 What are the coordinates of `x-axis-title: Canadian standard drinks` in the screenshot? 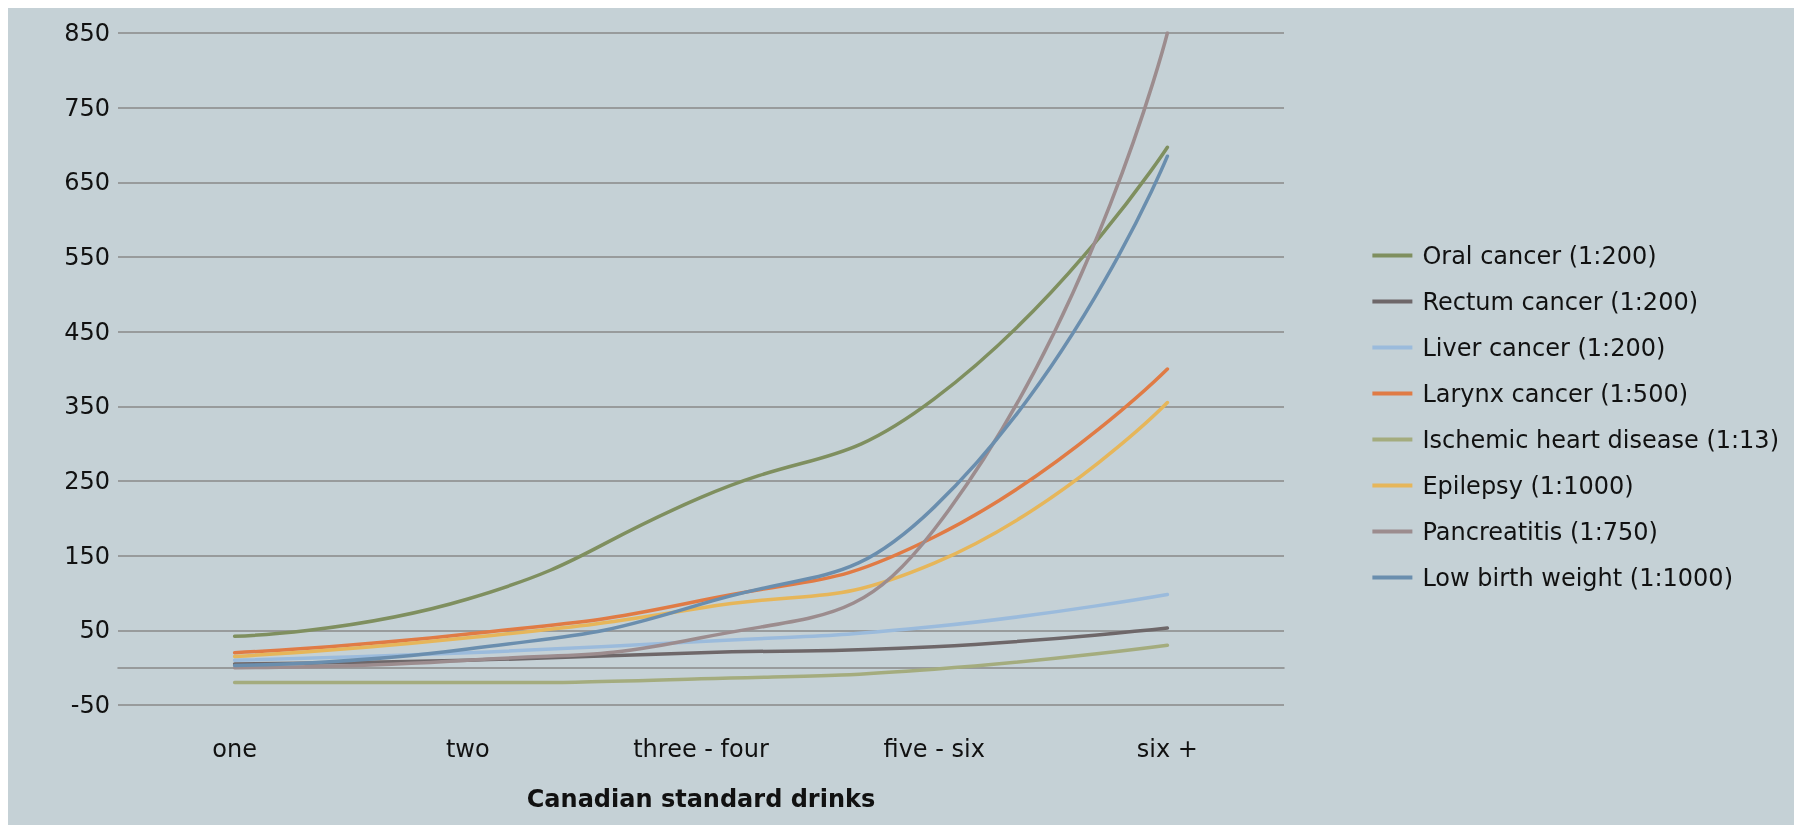 It's located at (701, 799).